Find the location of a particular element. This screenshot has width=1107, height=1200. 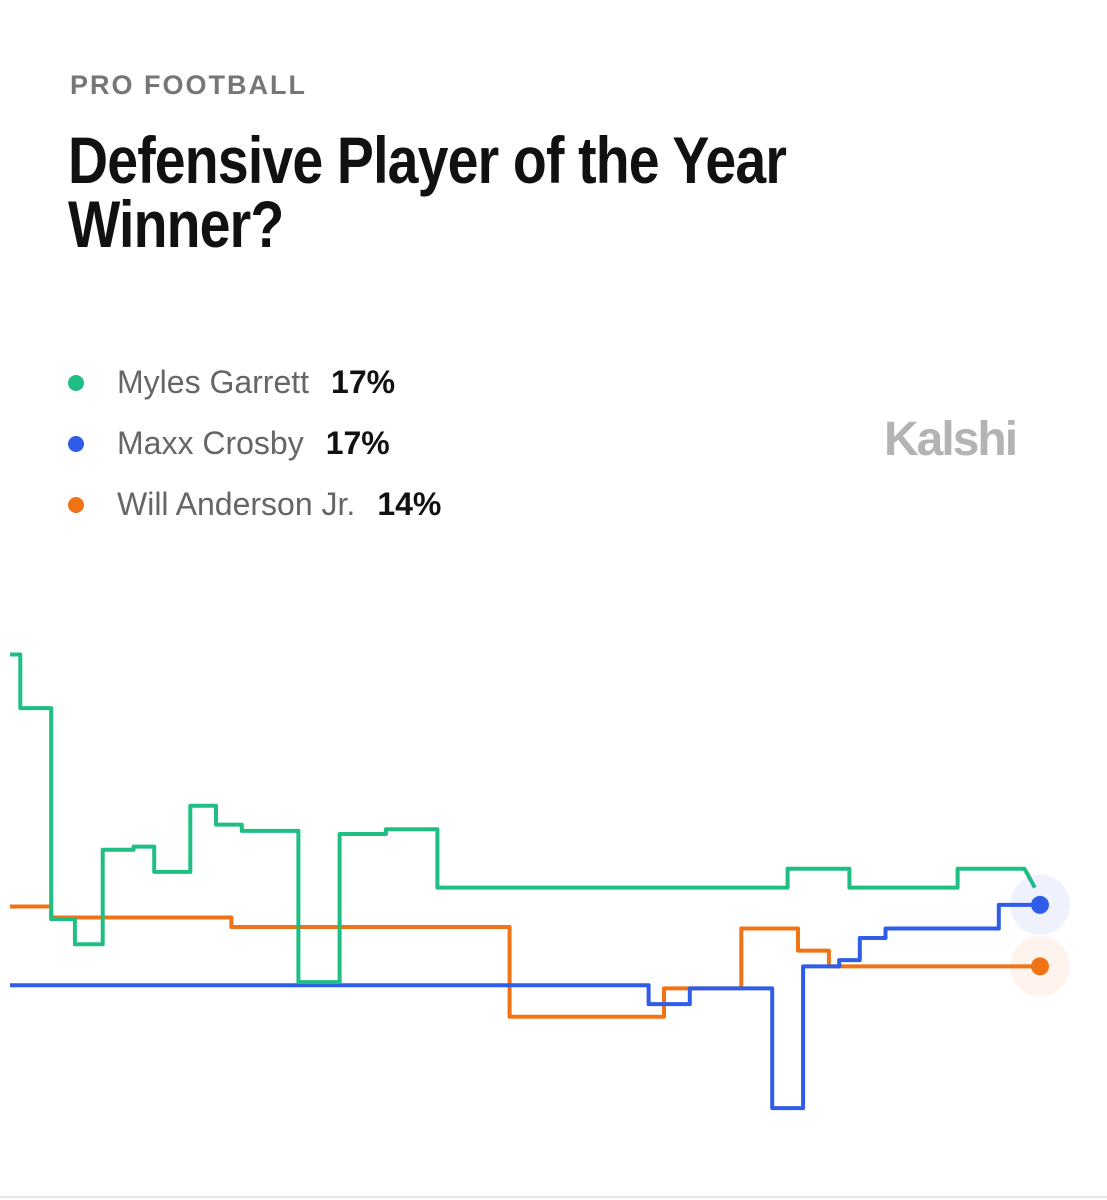

chart-baseline is located at coordinates (553, 1197).